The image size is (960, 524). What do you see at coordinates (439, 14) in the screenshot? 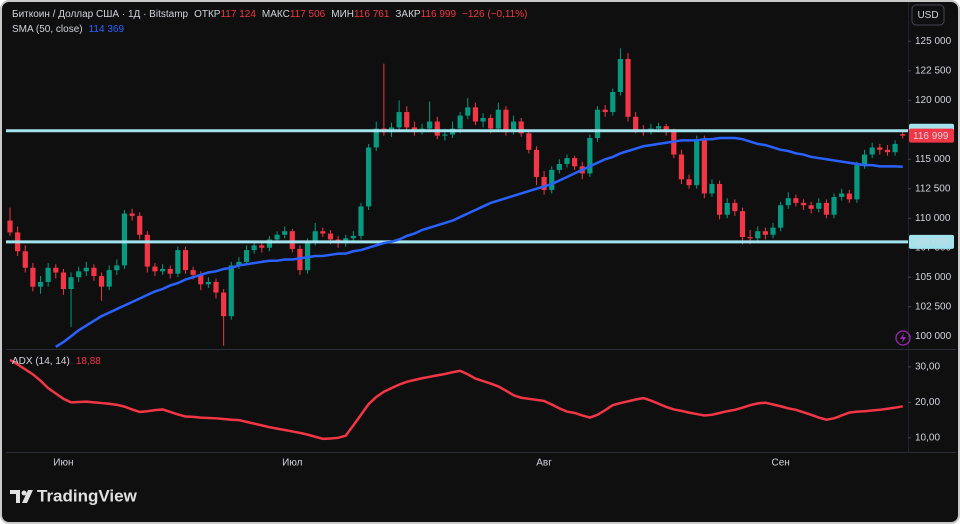
I see `ohlc-value: 116 999` at bounding box center [439, 14].